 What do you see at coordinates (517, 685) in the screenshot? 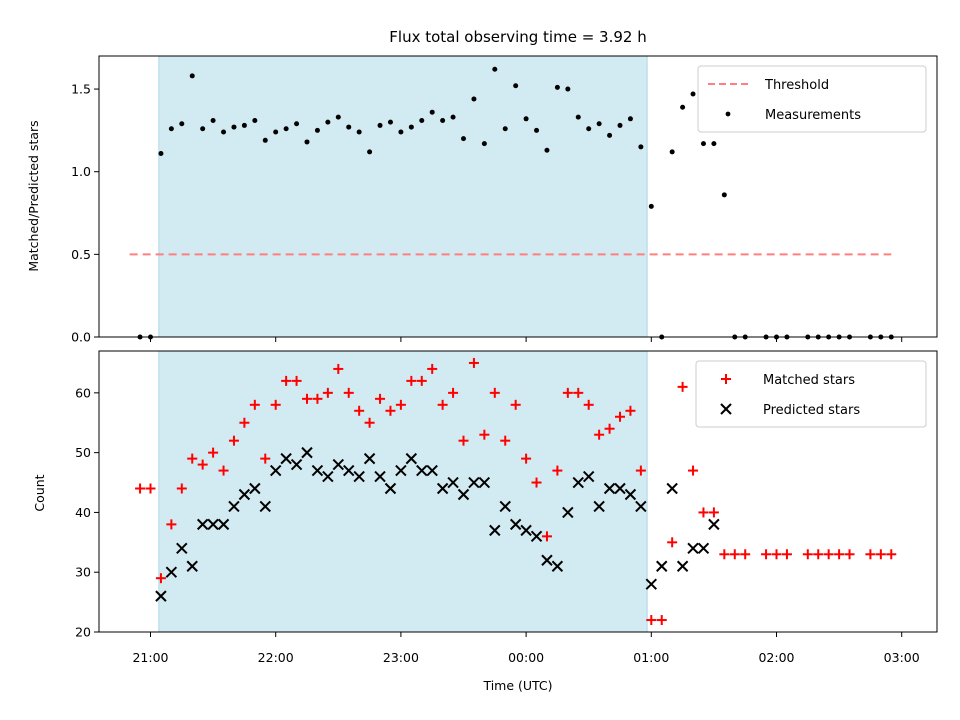
I see `x-axis-label: Time (UTC)` at bounding box center [517, 685].